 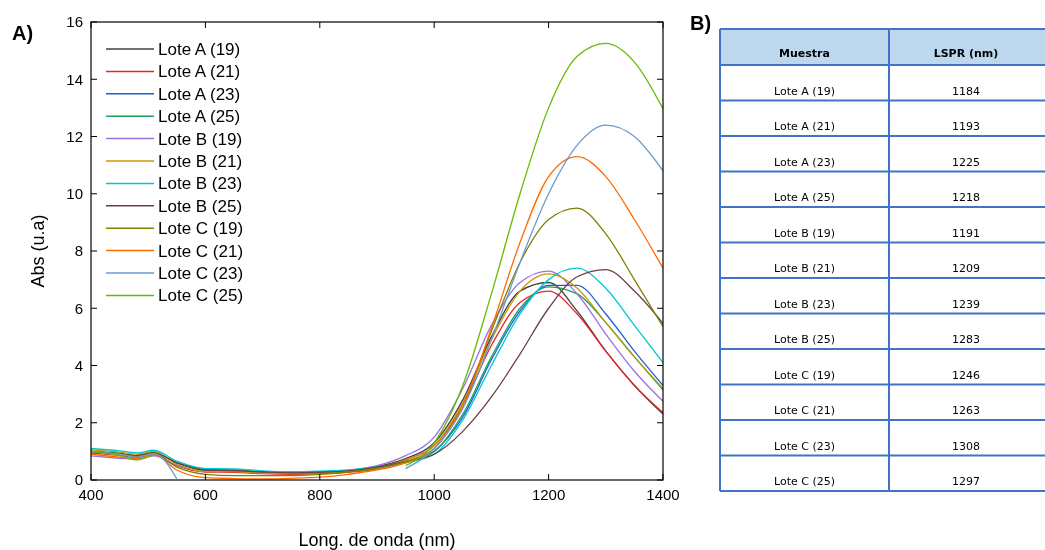 What do you see at coordinates (199, 94) in the screenshot?
I see `legend-label: Lote A (23)` at bounding box center [199, 94].